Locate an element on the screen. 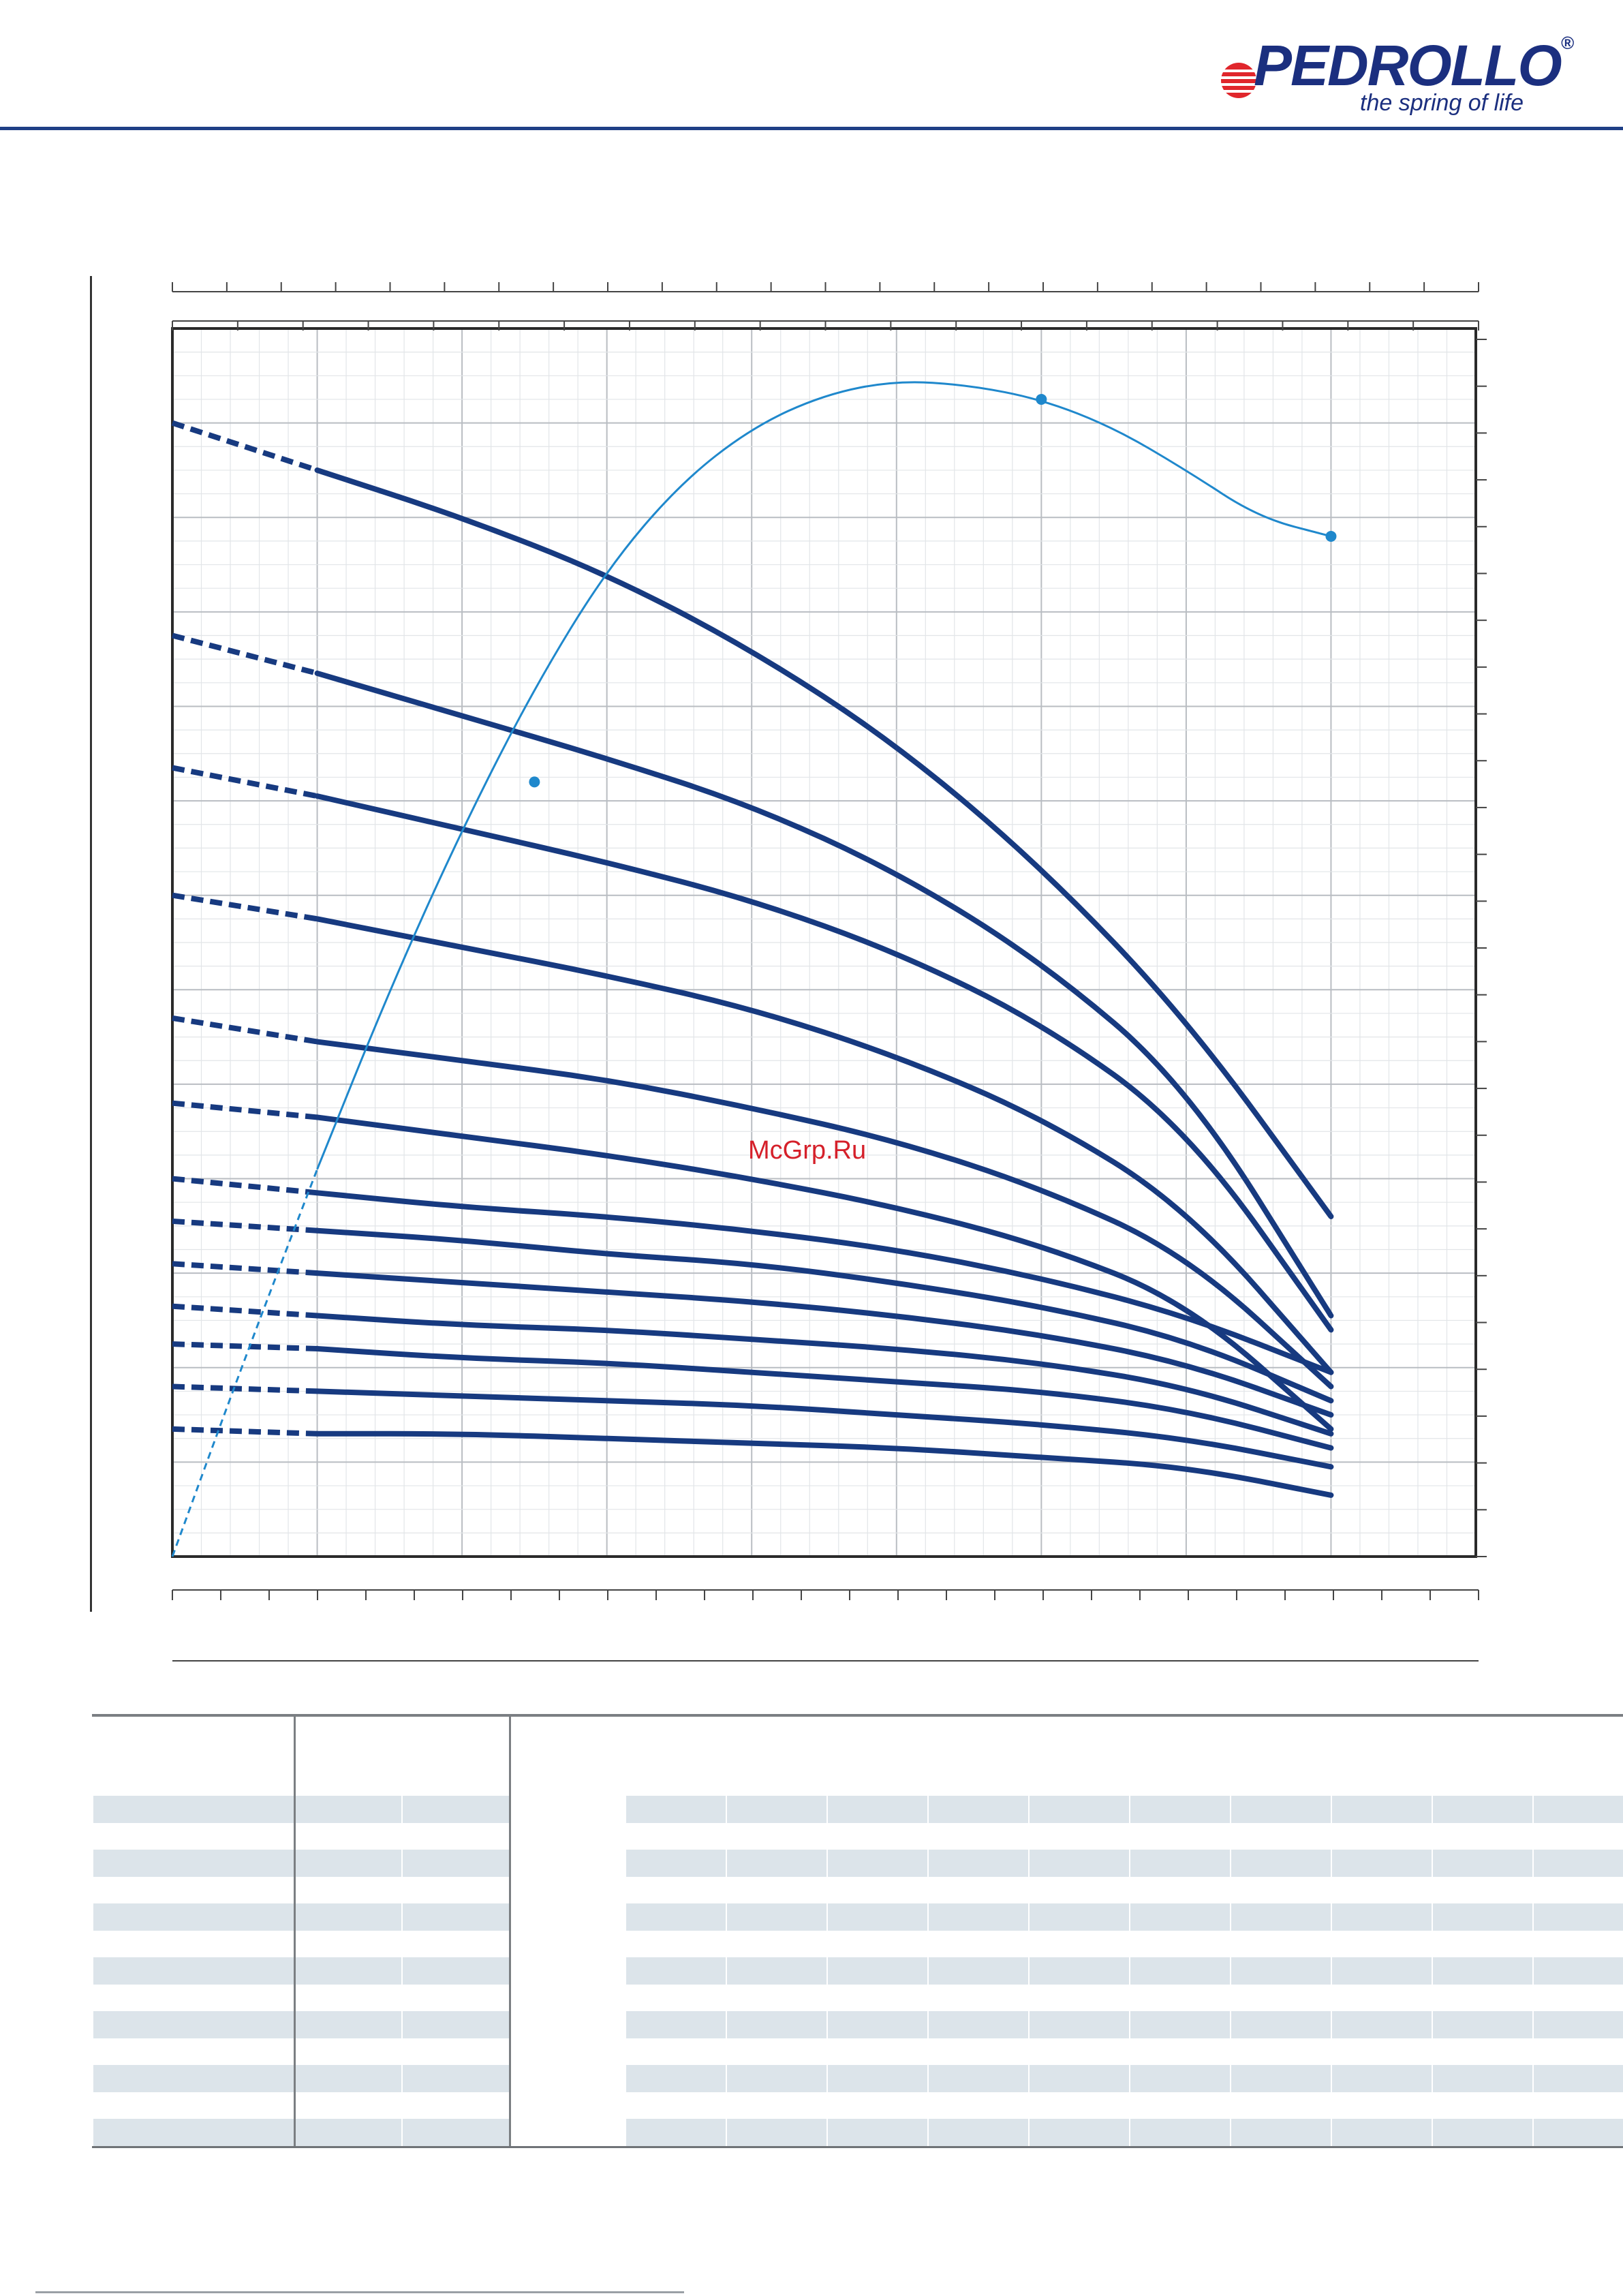 The height and width of the screenshot is (2296, 1623). left-margin-rule is located at coordinates (91, 944).